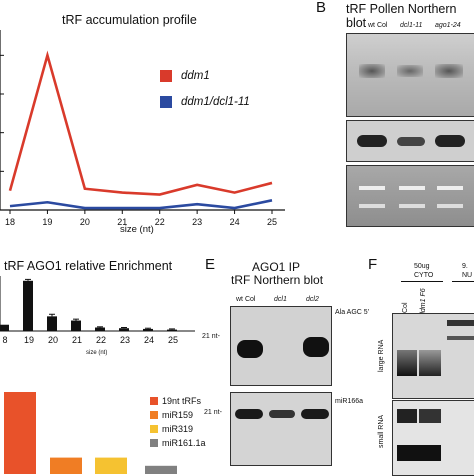  Describe the element at coordinates (137, 229) in the screenshot. I see `panel-a-x-label: size (nt)` at that location.